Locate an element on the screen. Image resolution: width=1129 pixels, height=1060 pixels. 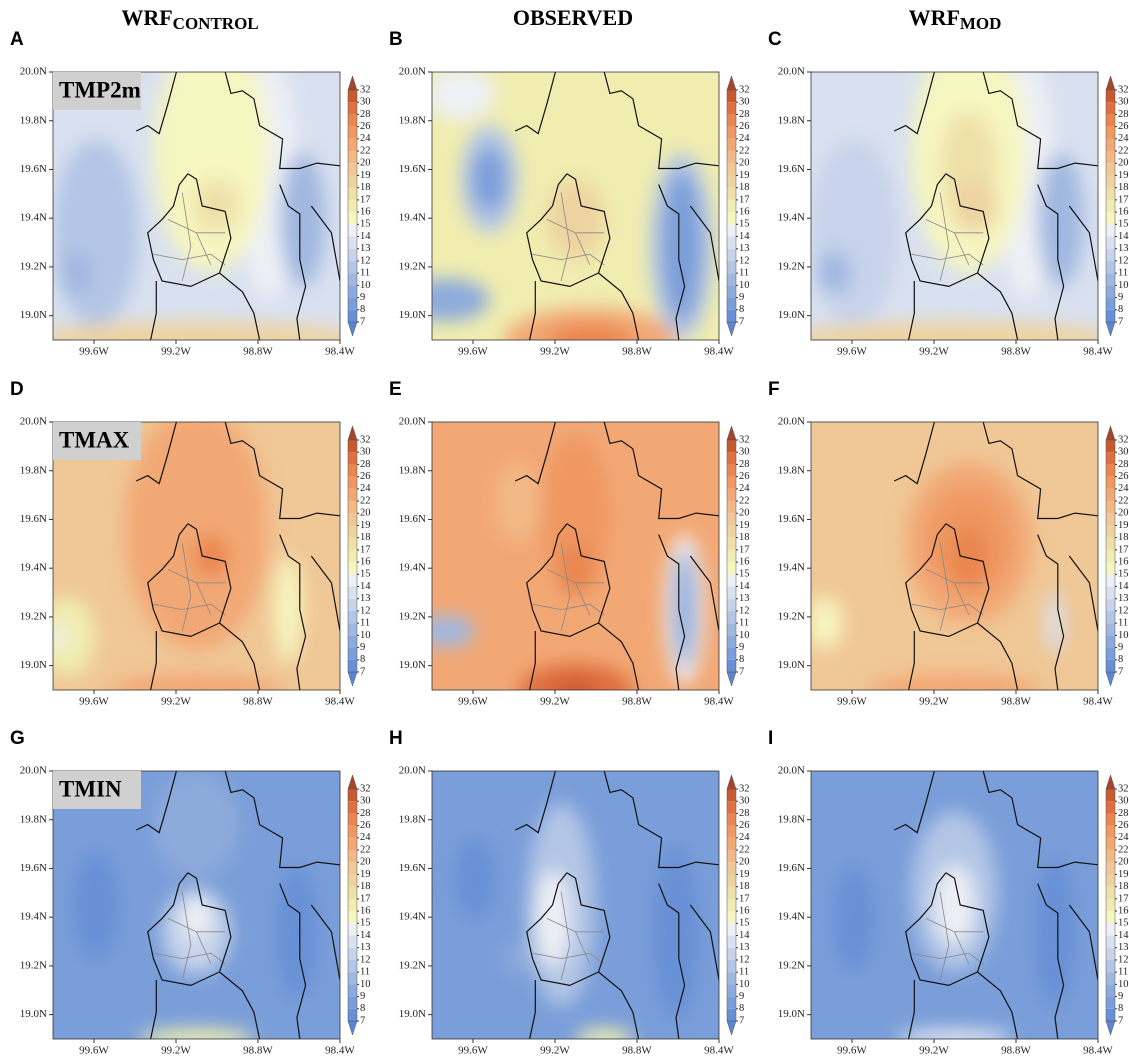
x-tick-label: 99.6W is located at coordinates (852, 352).